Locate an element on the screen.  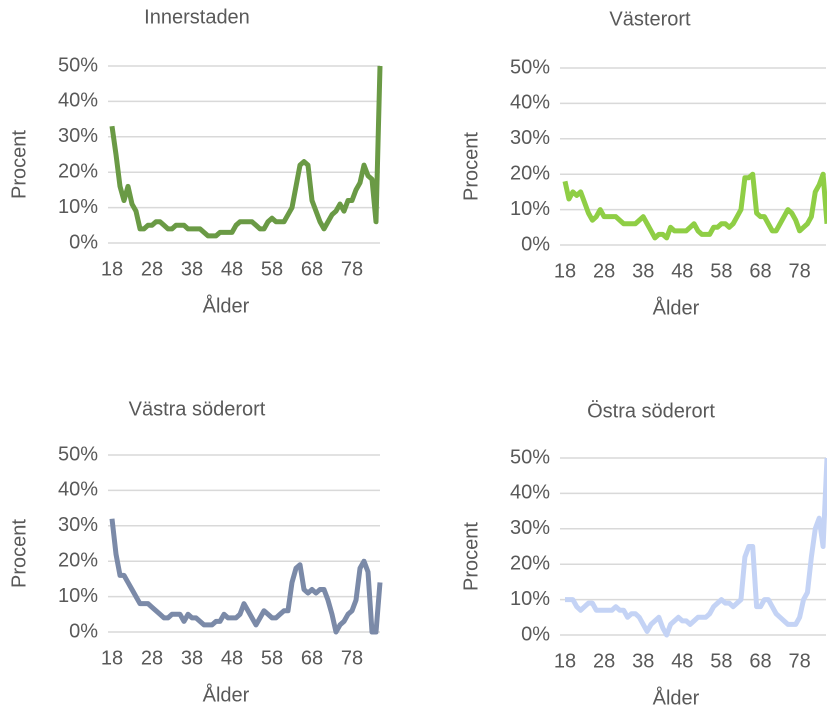
chart-title: Västra söderort is located at coordinates (197, 409).